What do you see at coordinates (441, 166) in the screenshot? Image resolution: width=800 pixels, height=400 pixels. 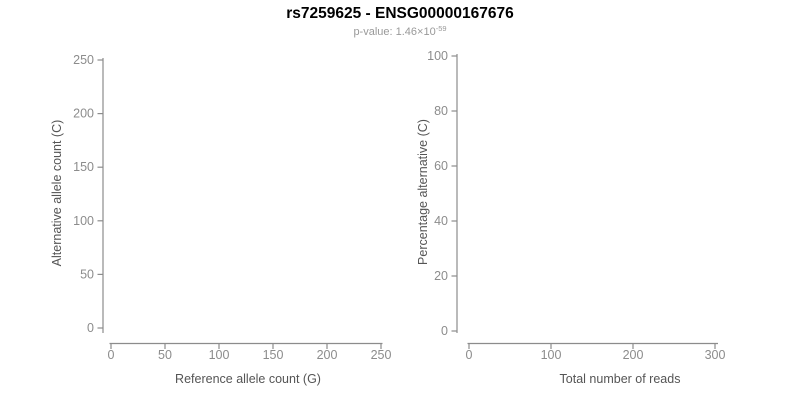 I see `y-tick-label: 60` at bounding box center [441, 166].